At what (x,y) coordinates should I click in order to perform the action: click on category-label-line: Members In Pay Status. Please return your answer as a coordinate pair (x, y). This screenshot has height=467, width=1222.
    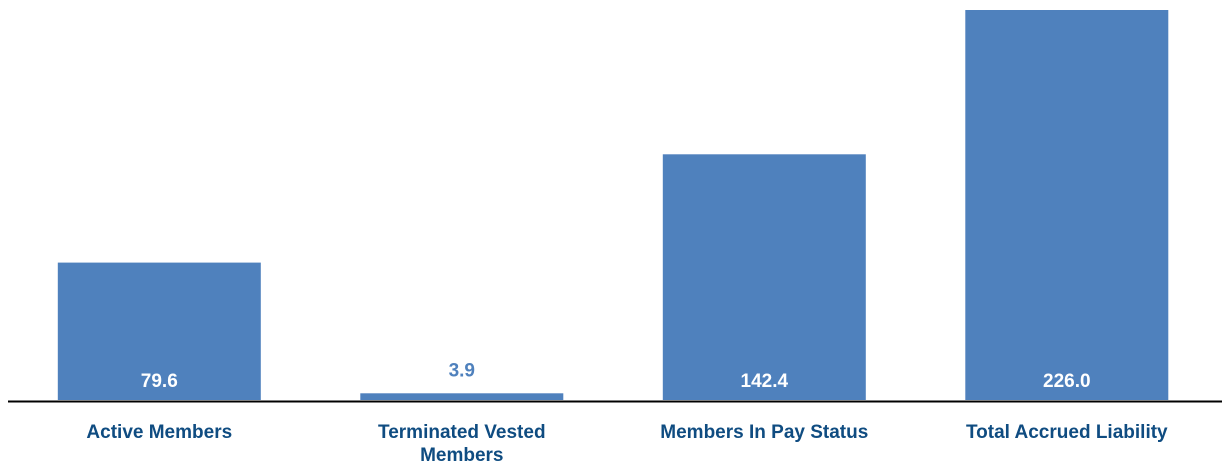
    Looking at the image, I should click on (764, 432).